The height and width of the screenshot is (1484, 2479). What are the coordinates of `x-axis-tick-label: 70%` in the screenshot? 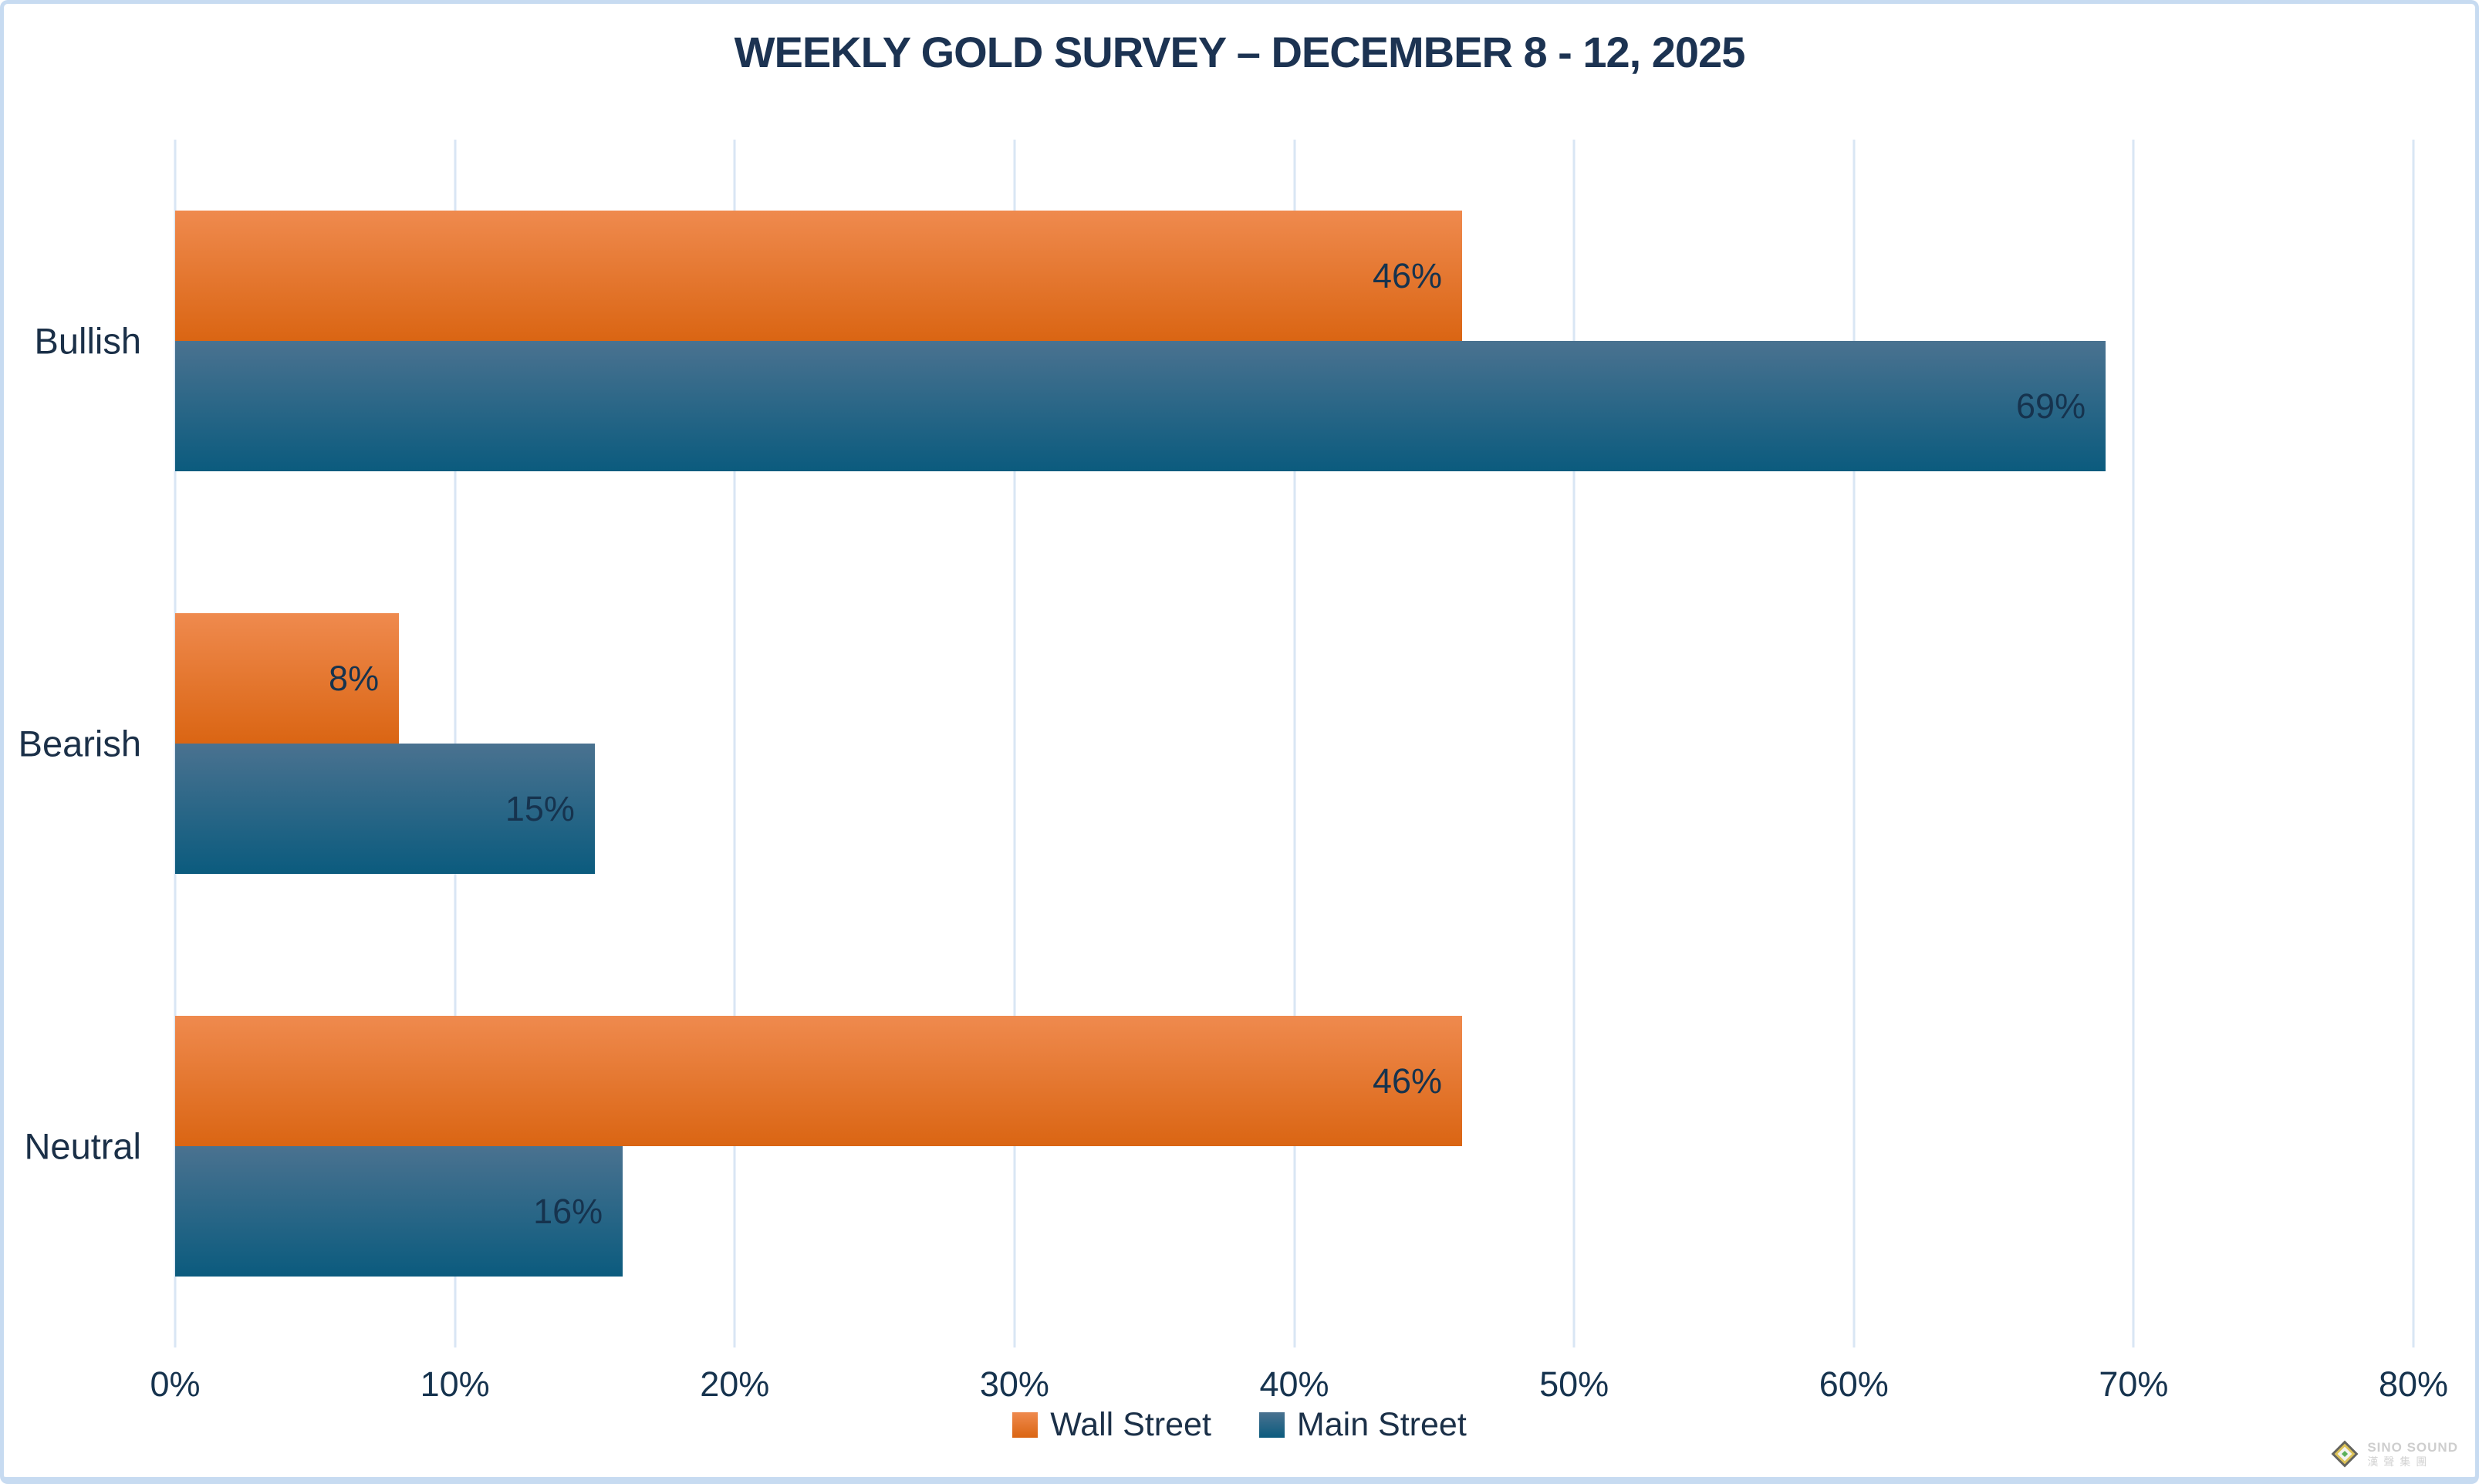 It's located at (2134, 1384).